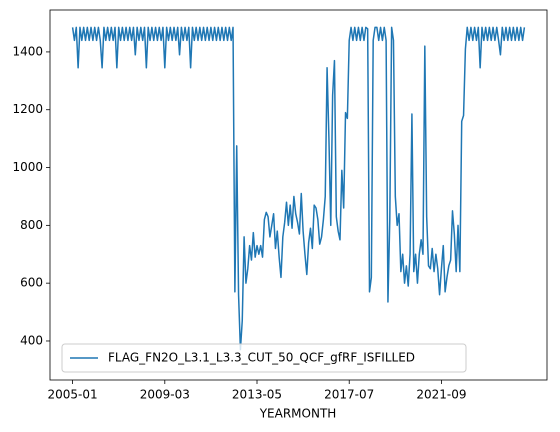 The height and width of the screenshot is (432, 560). What do you see at coordinates (27, 109) in the screenshot?
I see `y-tick-label: 1200` at bounding box center [27, 109].